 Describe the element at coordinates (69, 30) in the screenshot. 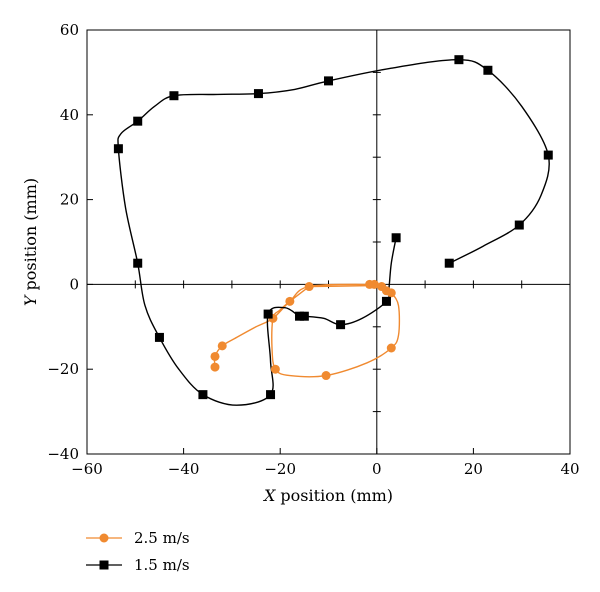

I see `y-tick-label: 60` at that location.